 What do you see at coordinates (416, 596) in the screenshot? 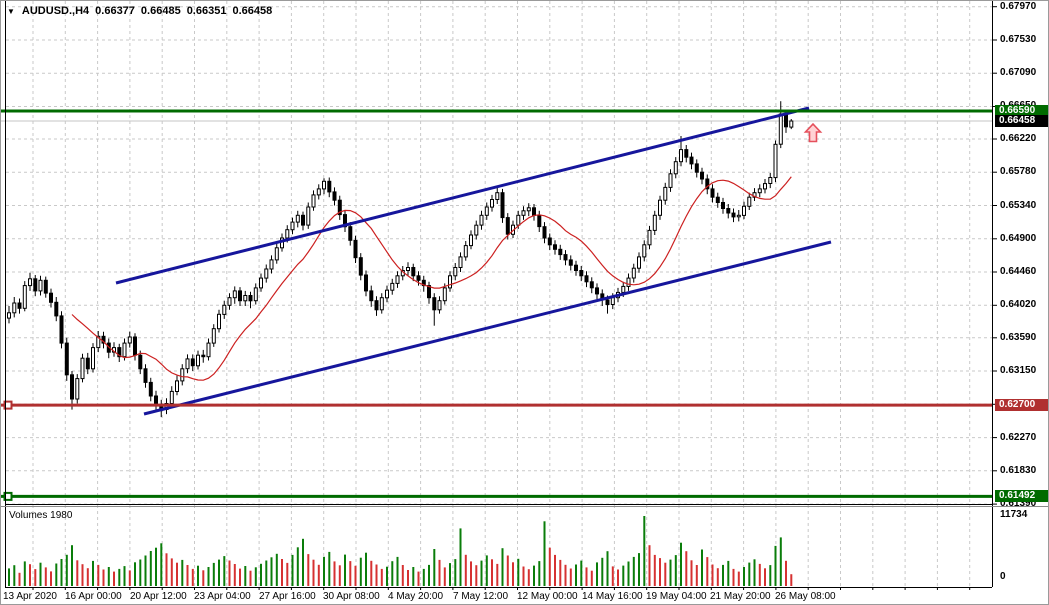
I see `x-axis-label: 4 May 20:00` at bounding box center [416, 596].